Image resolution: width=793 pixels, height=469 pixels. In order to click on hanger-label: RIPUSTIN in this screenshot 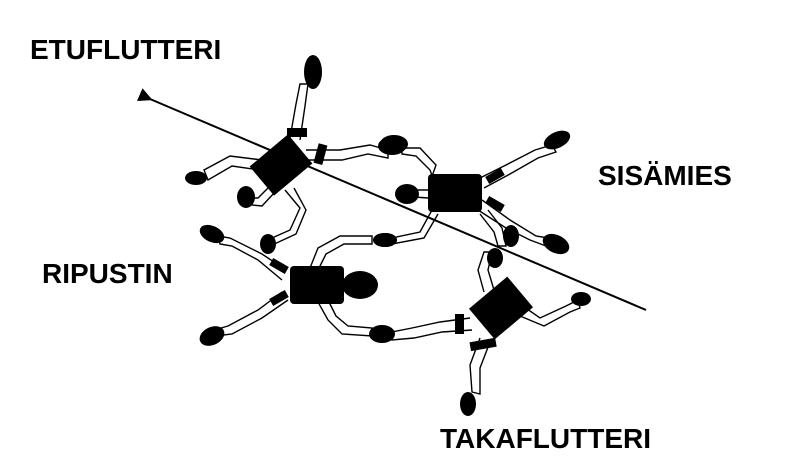, I will do `click(107, 273)`.